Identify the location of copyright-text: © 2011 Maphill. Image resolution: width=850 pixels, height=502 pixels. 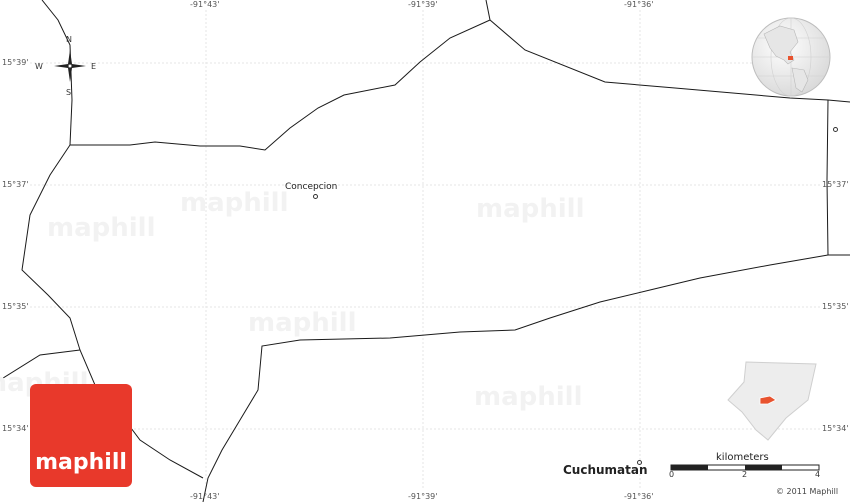
(807, 491).